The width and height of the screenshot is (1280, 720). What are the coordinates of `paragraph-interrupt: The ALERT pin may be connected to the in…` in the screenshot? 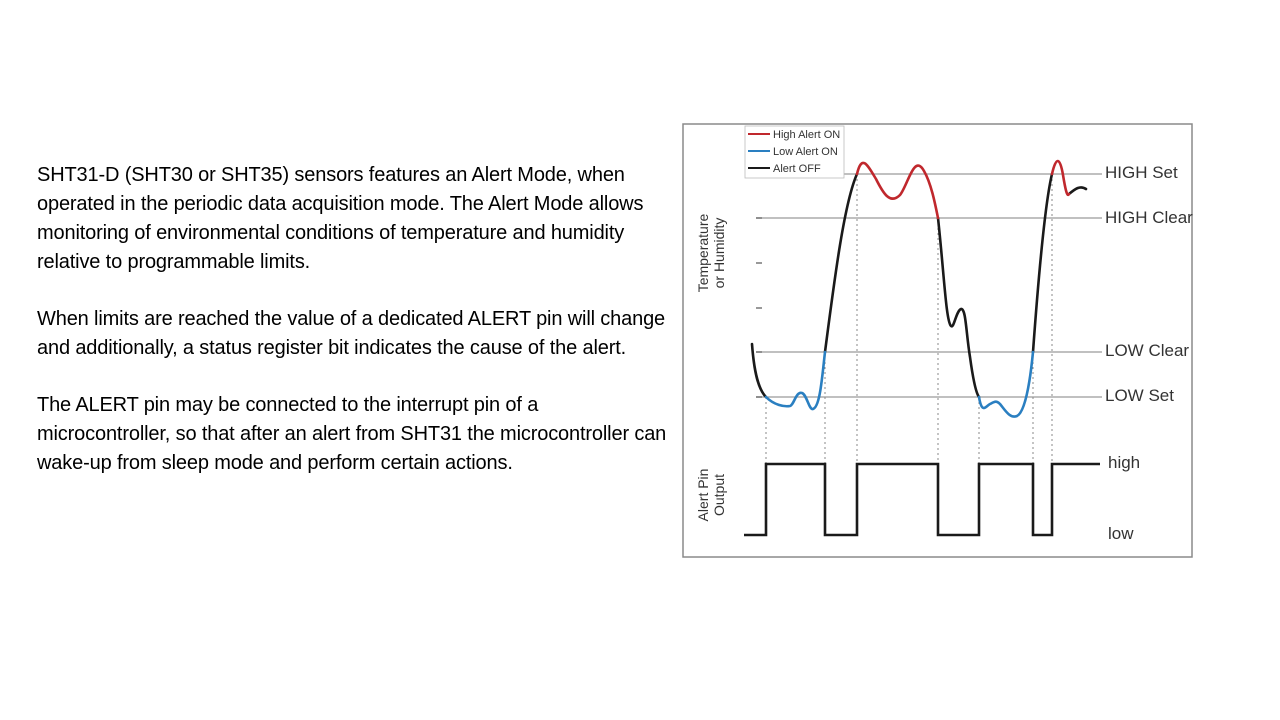 It's located at (352, 434).